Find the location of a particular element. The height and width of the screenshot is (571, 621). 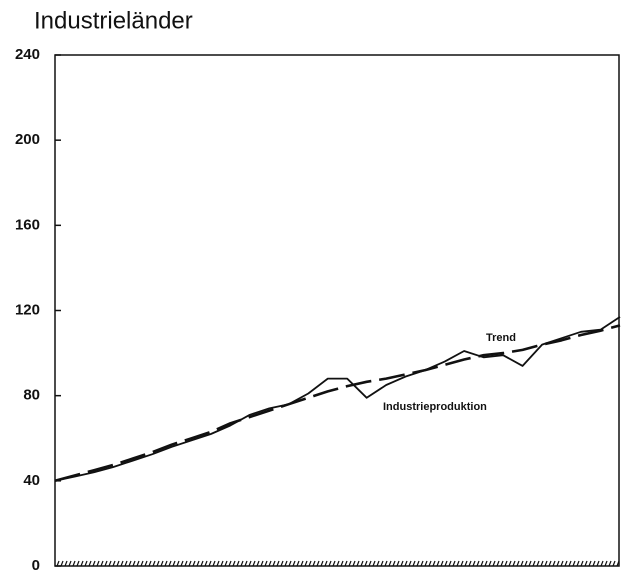

y-tick-label: 0 is located at coordinates (36, 564).